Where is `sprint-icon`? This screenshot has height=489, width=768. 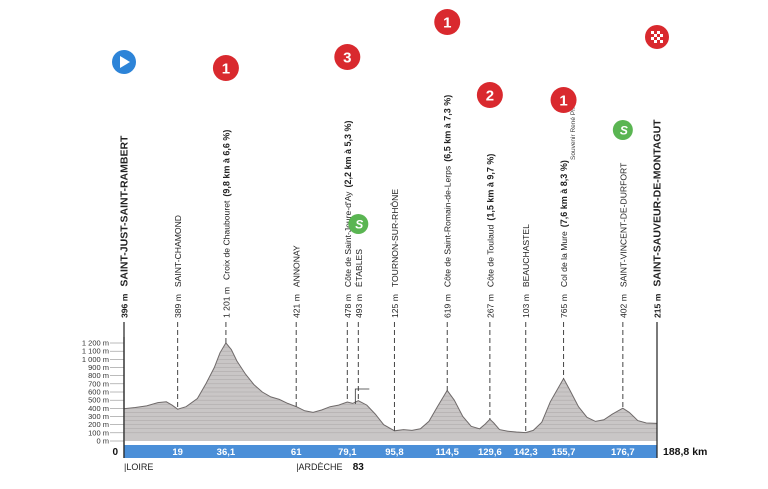 sprint-icon is located at coordinates (622, 130).